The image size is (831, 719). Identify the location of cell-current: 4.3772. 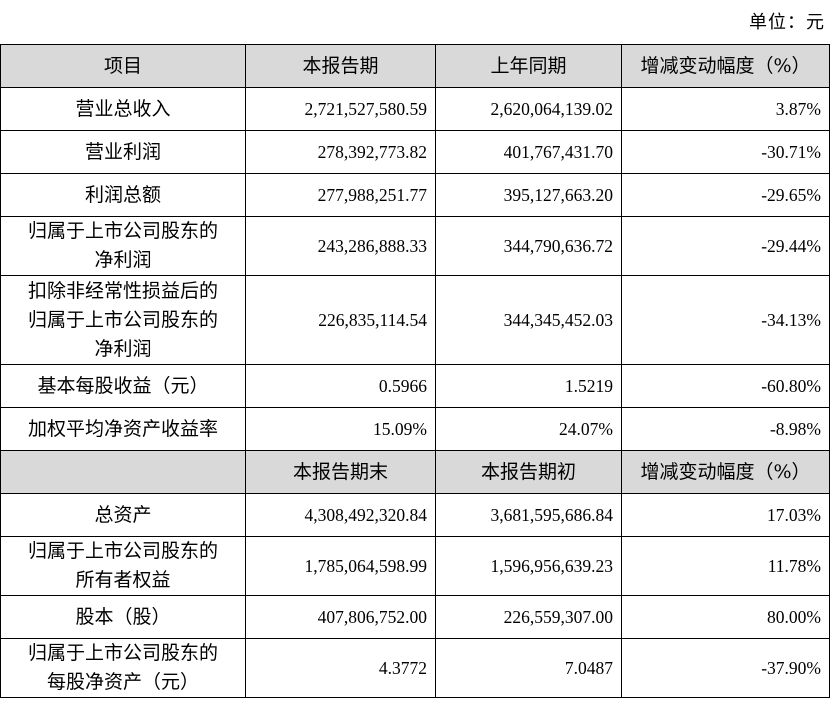
(340, 668).